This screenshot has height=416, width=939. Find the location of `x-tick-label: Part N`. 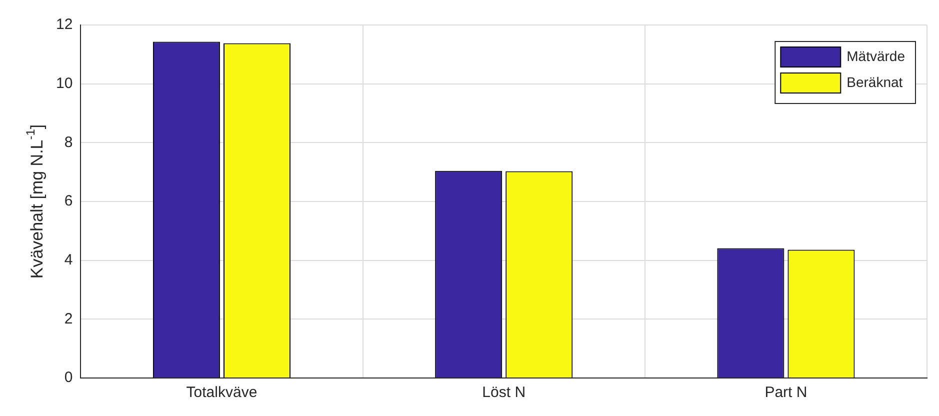

x-tick-label: Part N is located at coordinates (786, 393).